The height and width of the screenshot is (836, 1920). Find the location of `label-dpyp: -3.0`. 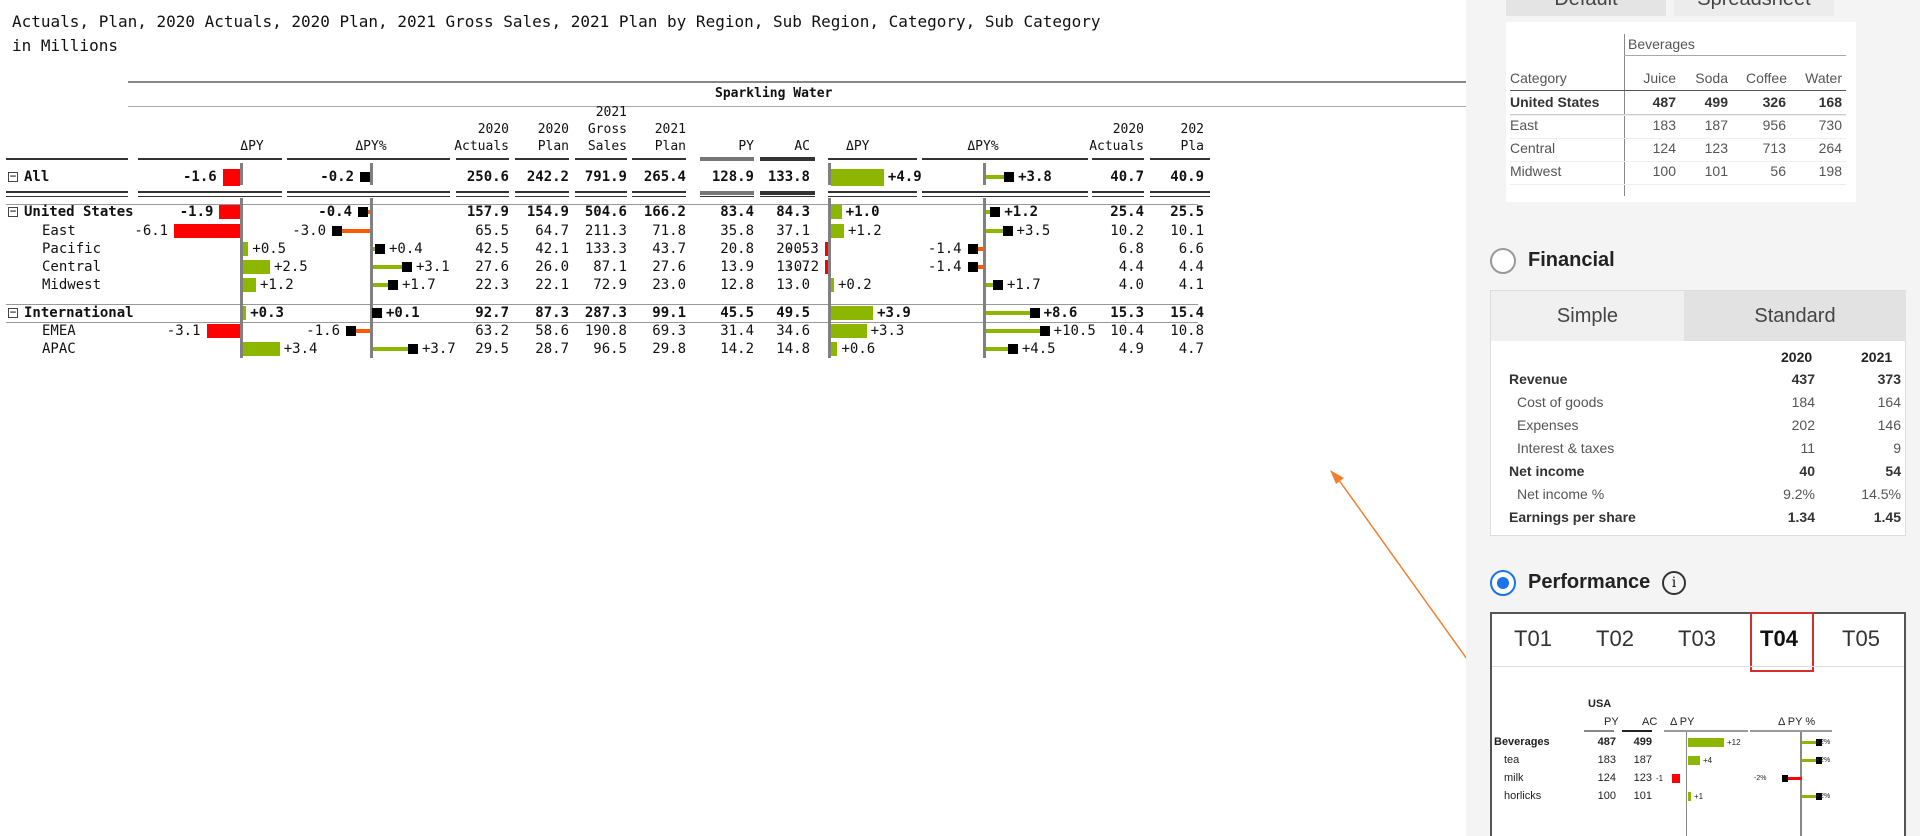

label-dpyp: -3.0 is located at coordinates (309, 231).